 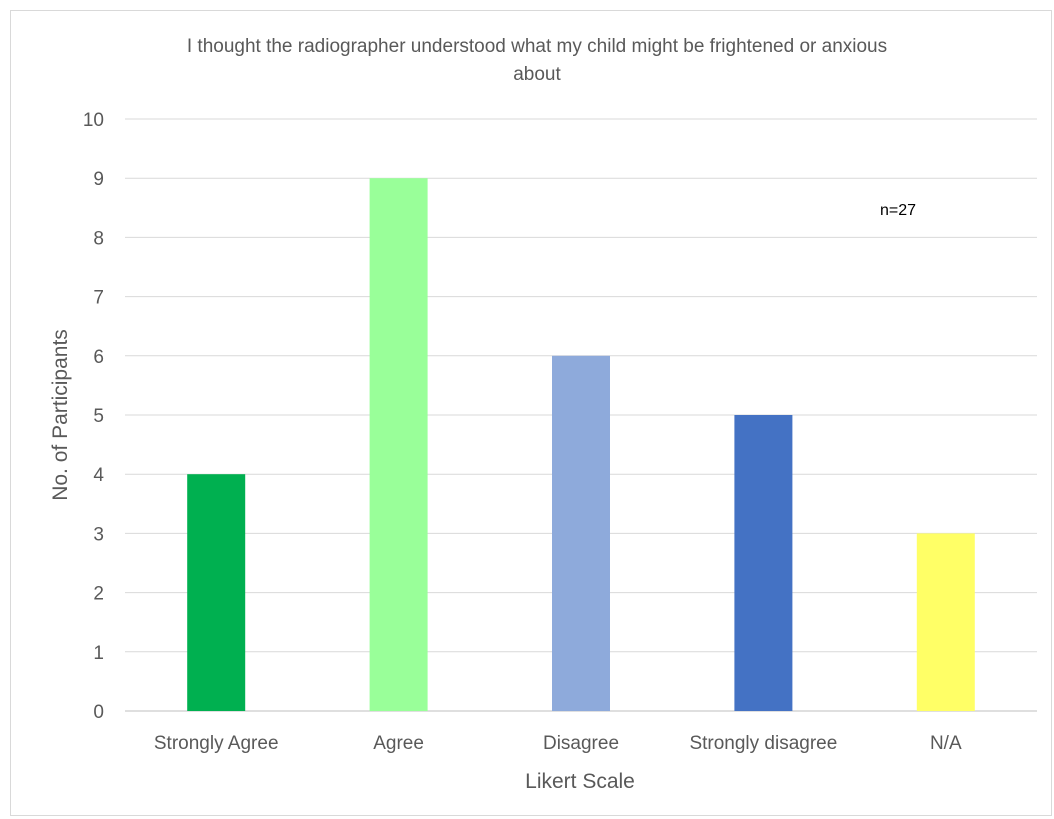 What do you see at coordinates (98, 357) in the screenshot?
I see `y-tick-label: 6` at bounding box center [98, 357].